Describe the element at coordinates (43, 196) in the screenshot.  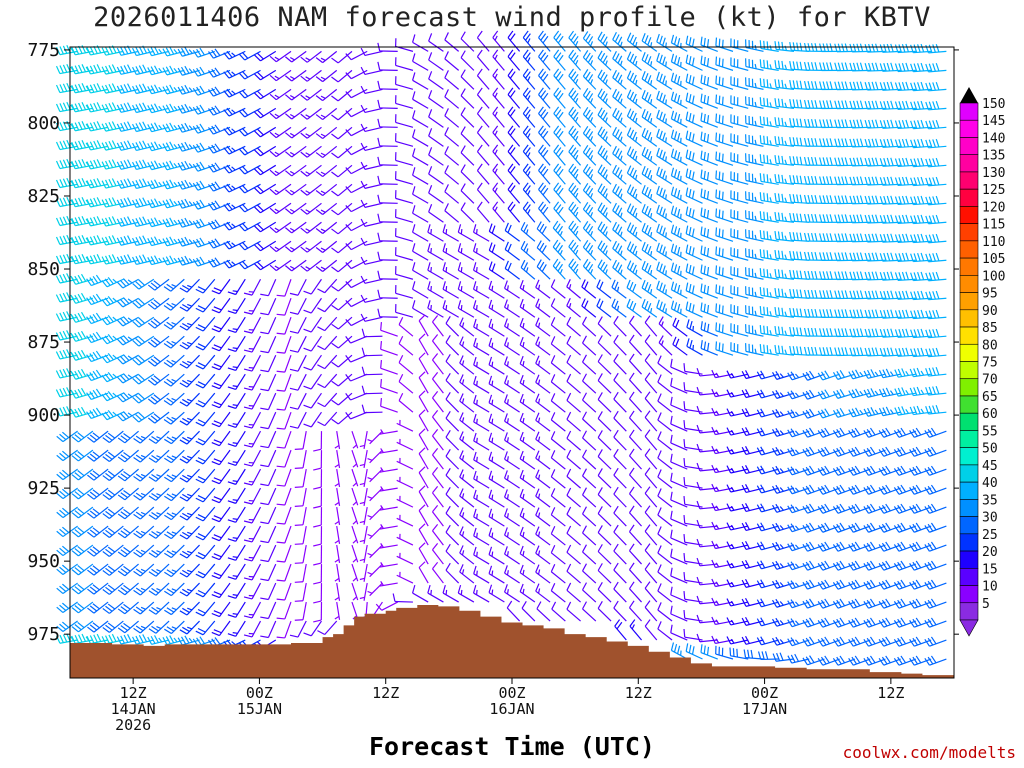
I see `y-tick-label: 825` at that location.